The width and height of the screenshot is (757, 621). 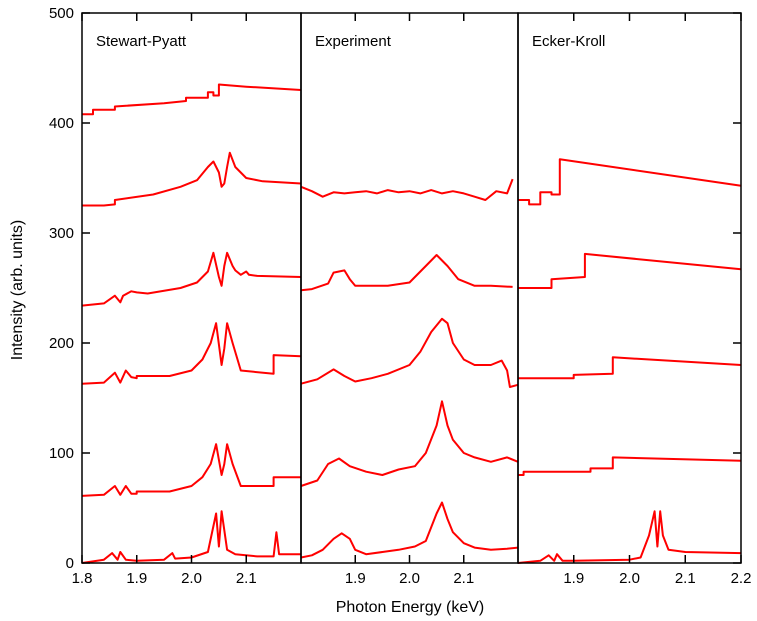 I want to click on panel-title-3: Ecker-Kroll, so click(x=568, y=41).